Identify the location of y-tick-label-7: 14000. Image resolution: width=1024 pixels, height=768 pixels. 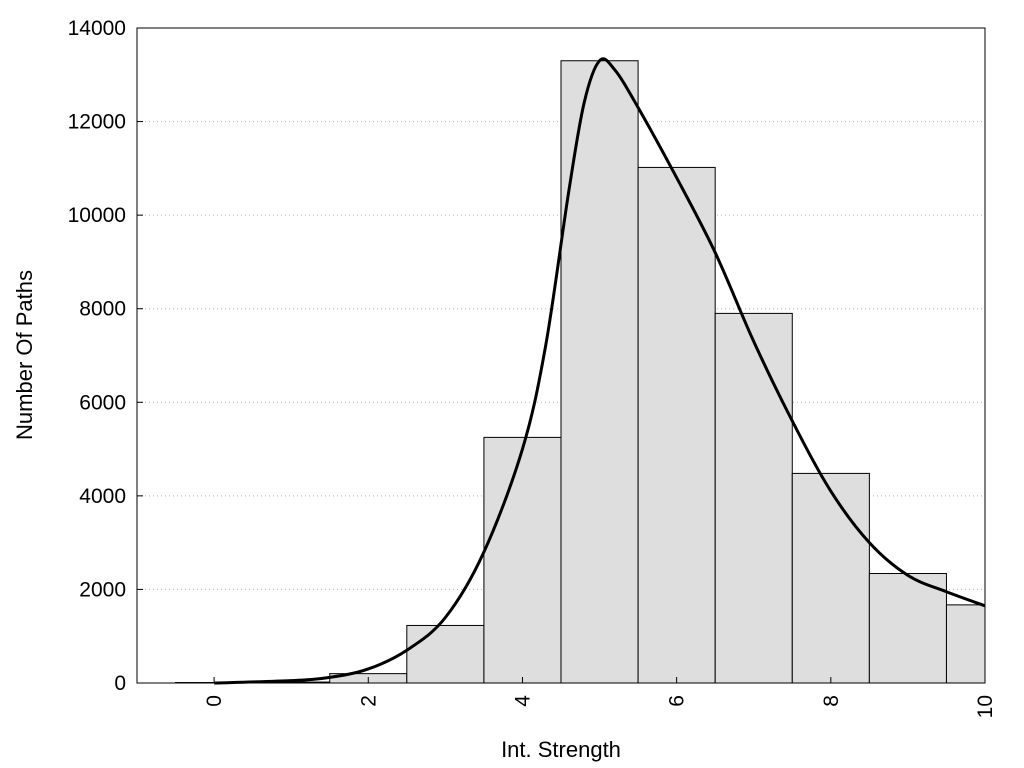
(97, 28).